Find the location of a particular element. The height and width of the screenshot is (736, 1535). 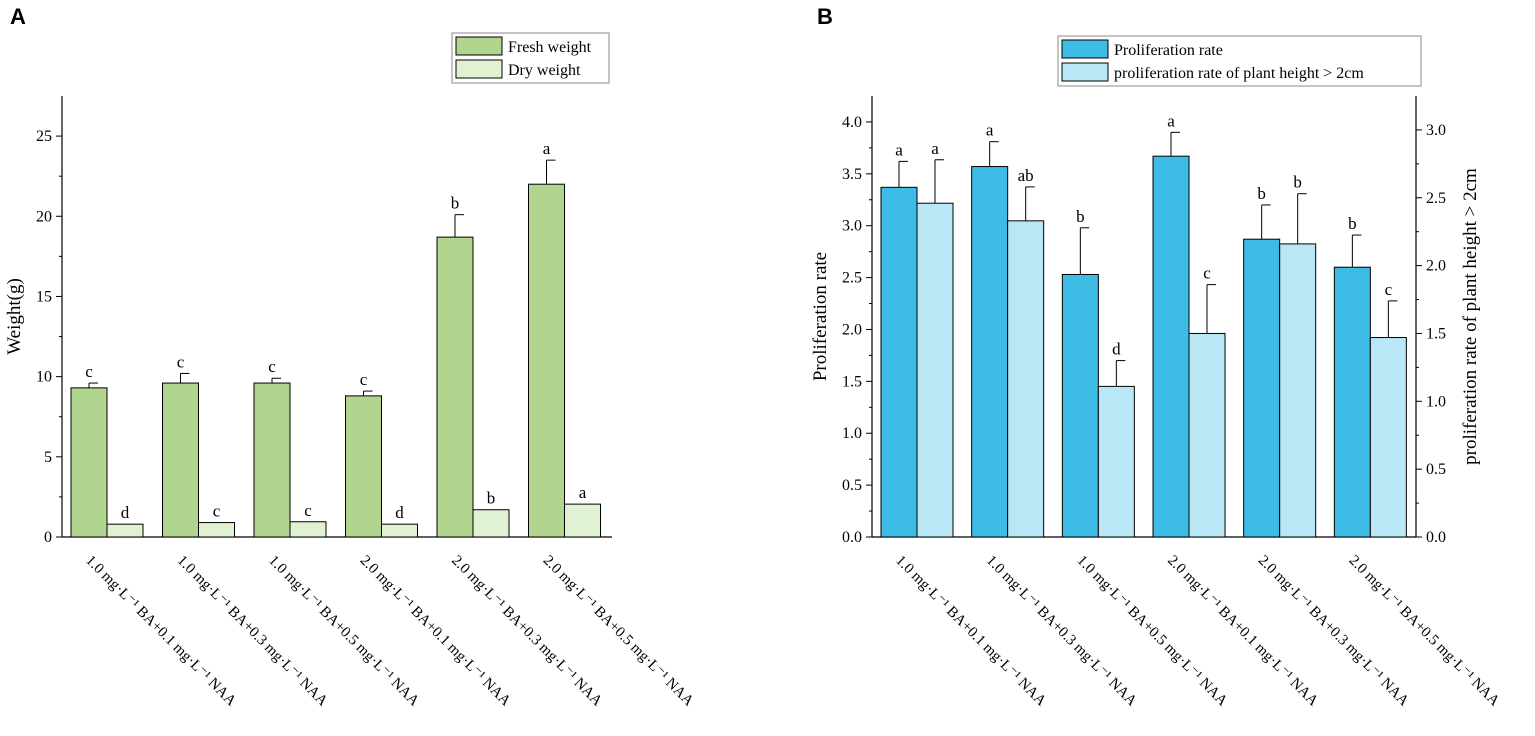

y-tick-label: 5 is located at coordinates (48, 457).